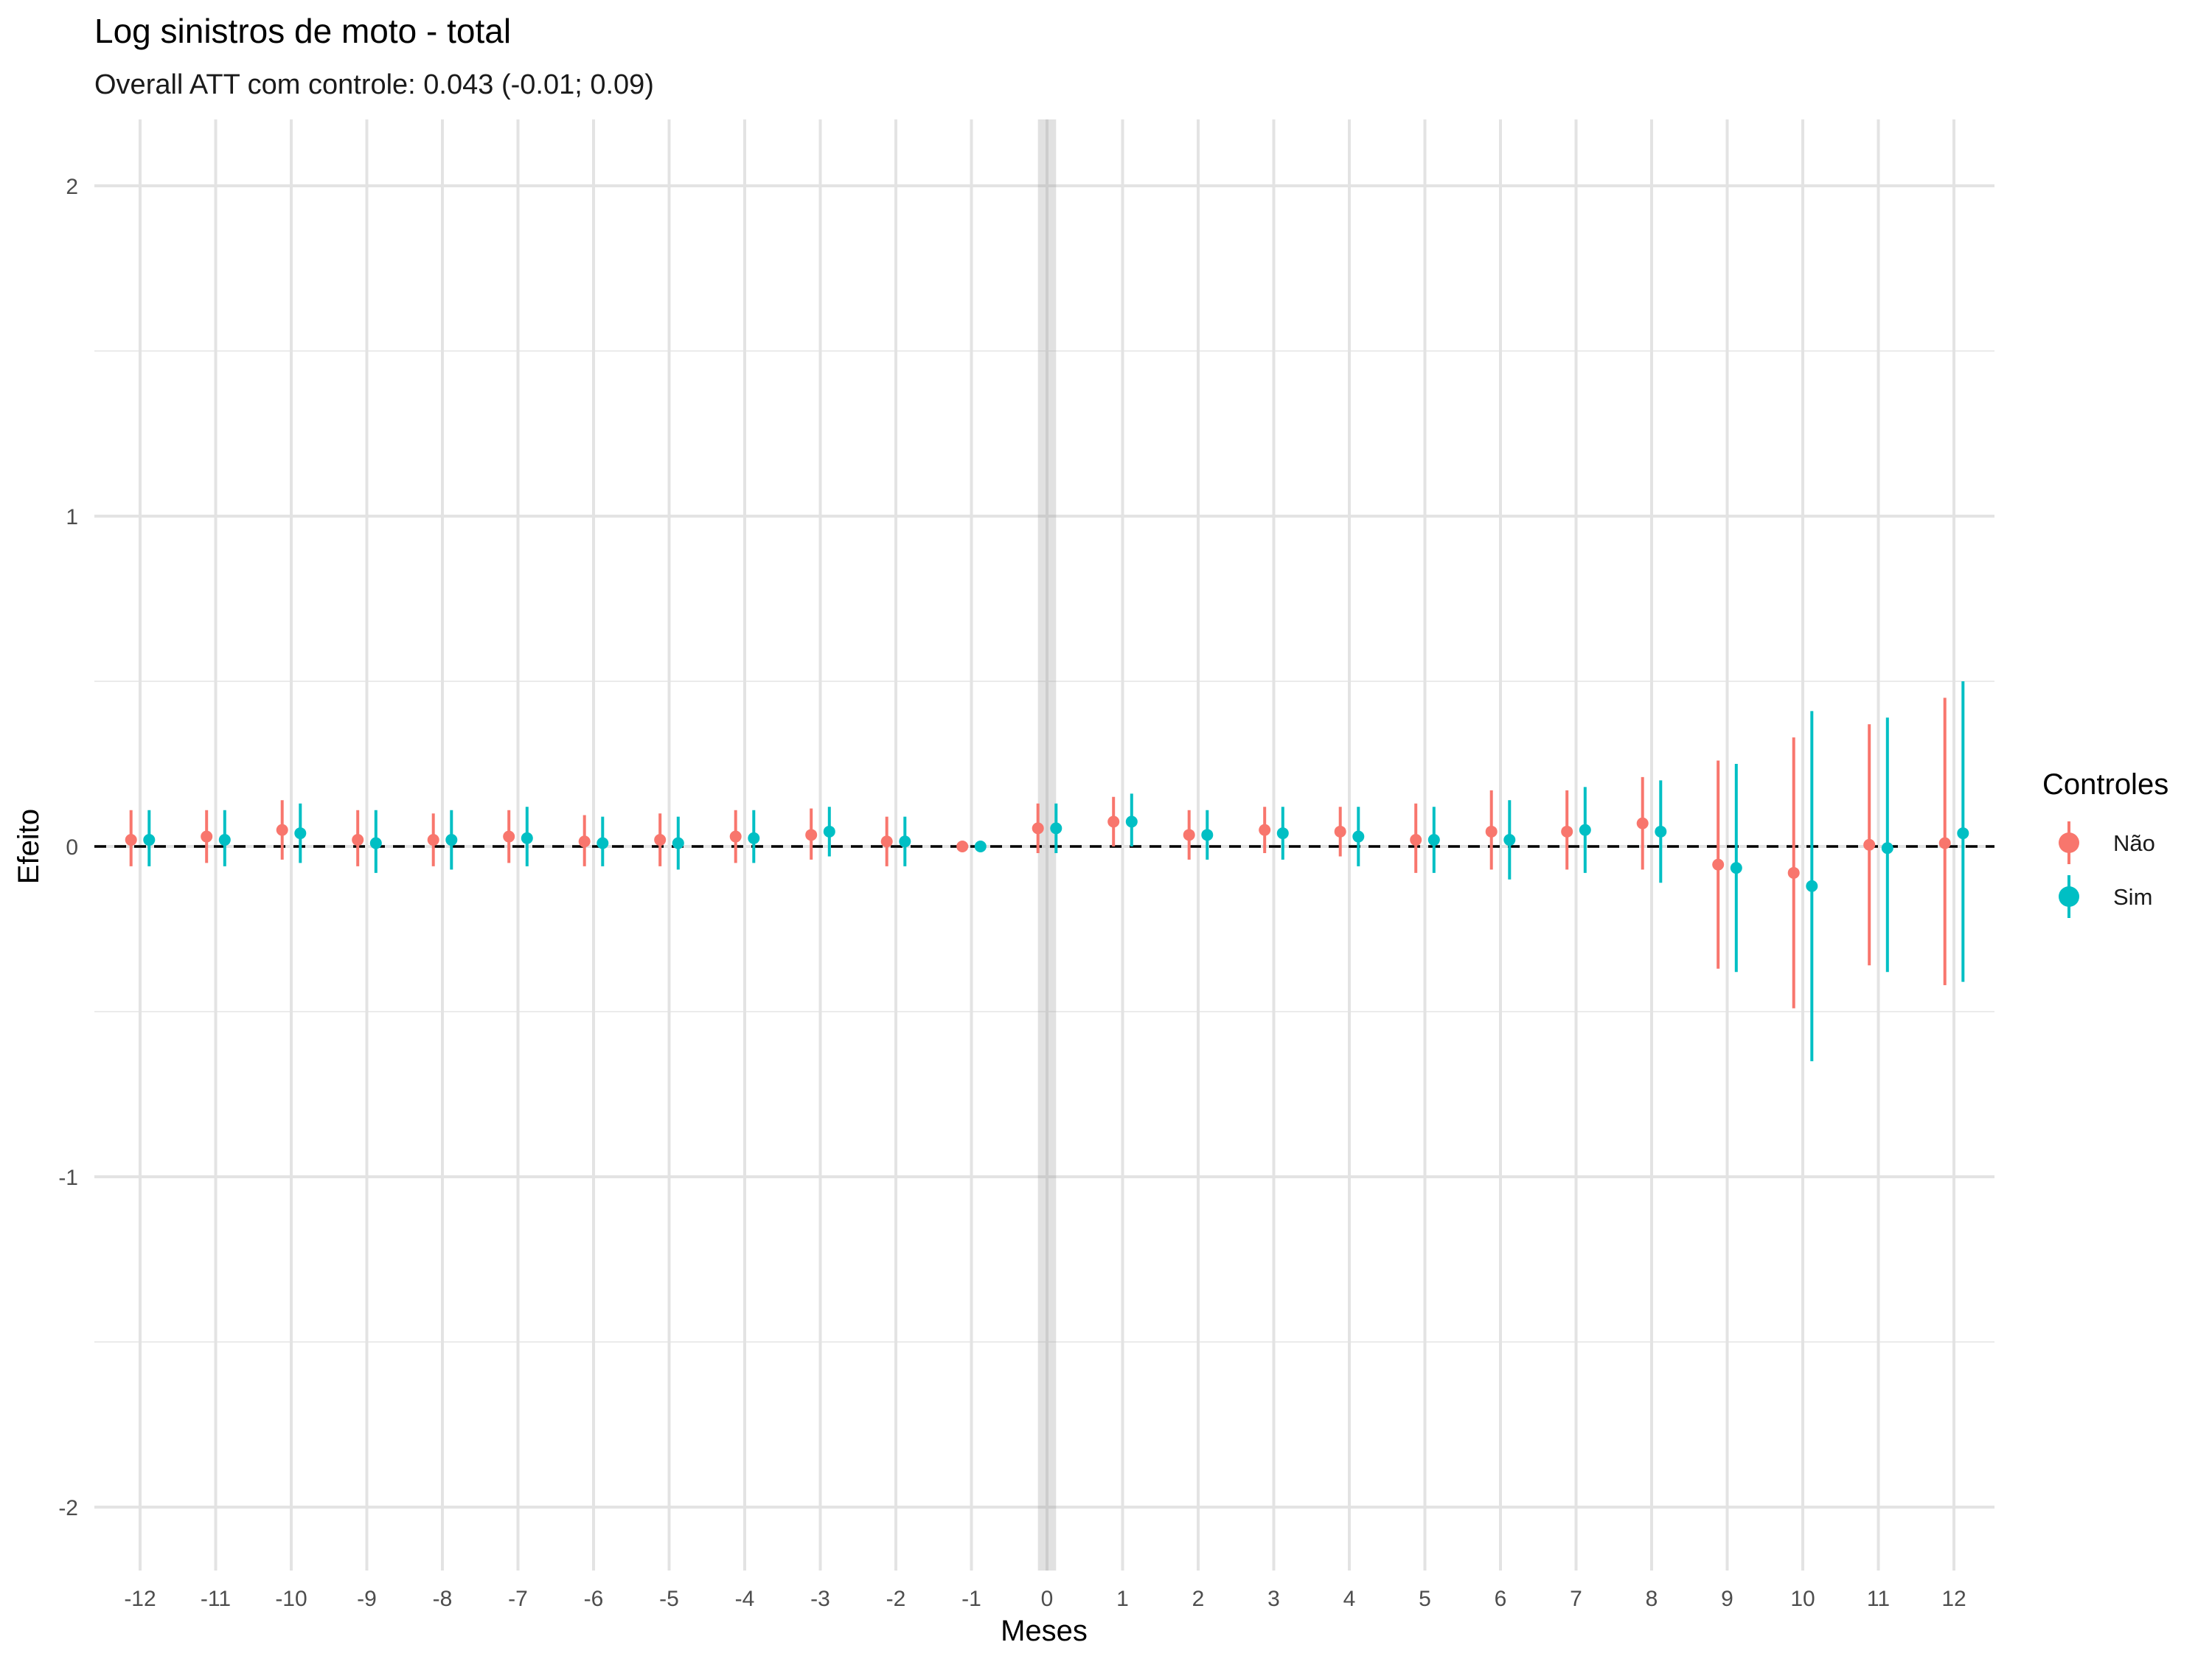  I want to click on treatment-start-band, so click(1047, 845).